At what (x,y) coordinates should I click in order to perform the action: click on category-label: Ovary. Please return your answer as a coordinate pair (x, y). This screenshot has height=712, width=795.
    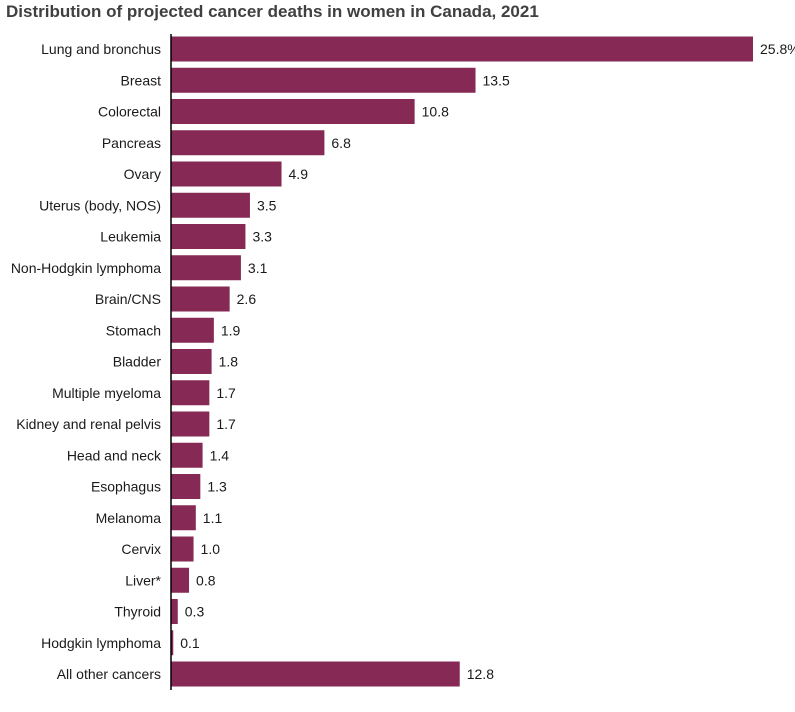
    Looking at the image, I should click on (142, 174).